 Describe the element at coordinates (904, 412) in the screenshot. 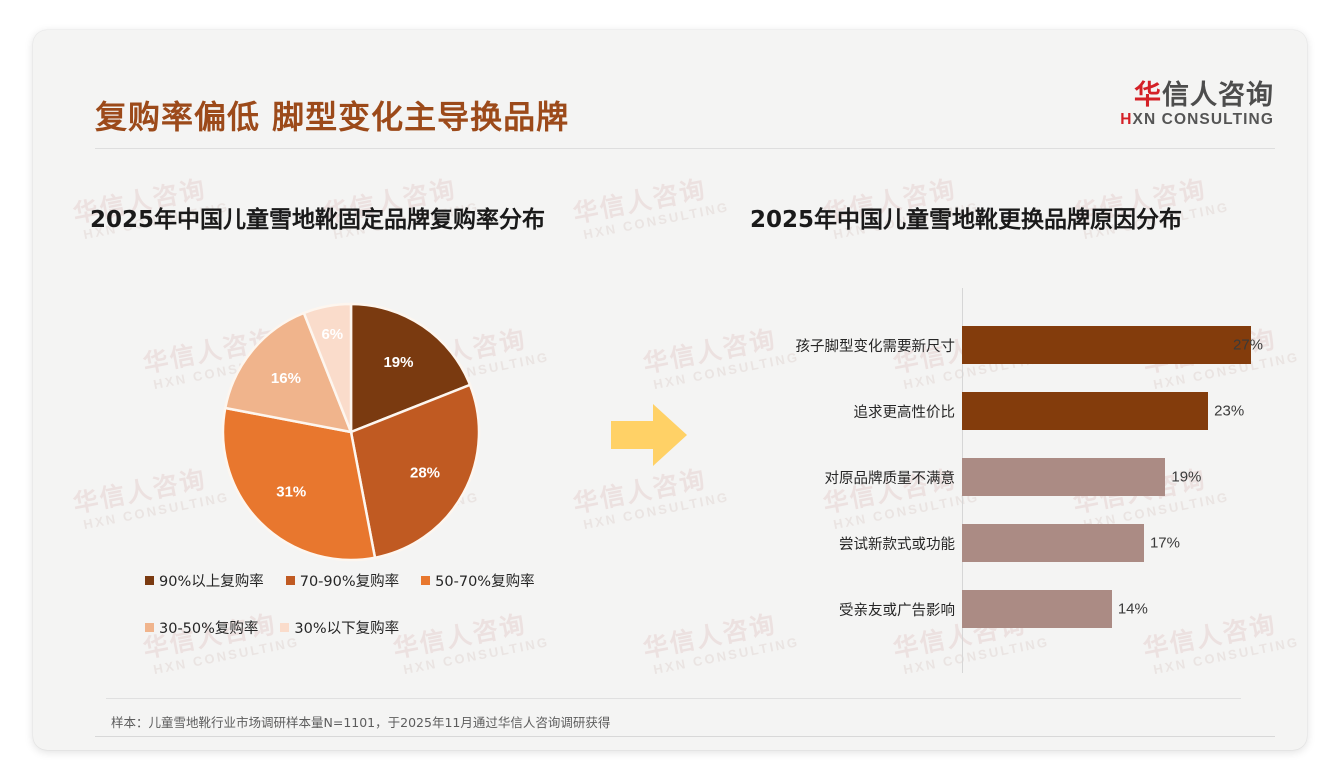

I see `bar-category-label: 追求更高性价比` at that location.